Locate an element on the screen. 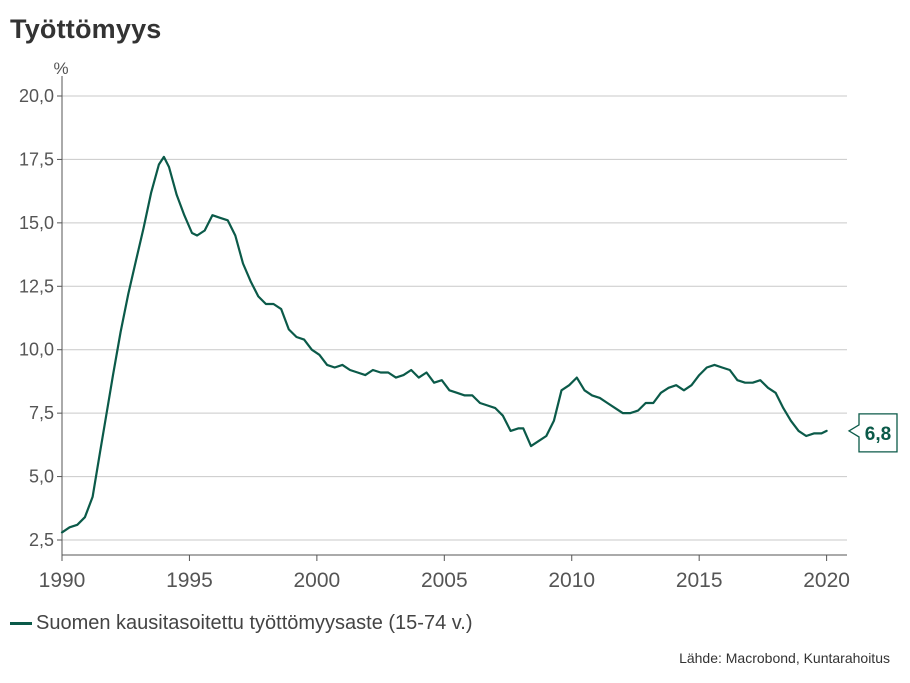  y-axis-unit-label: % is located at coordinates (60, 68).